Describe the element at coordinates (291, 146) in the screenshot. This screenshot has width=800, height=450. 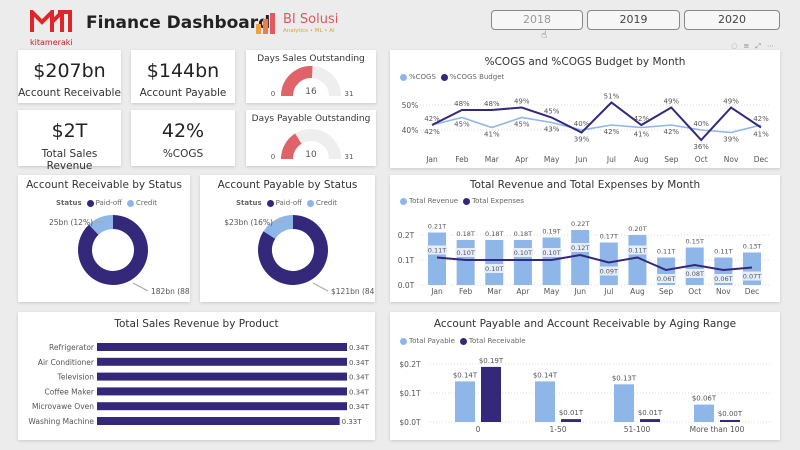
I see `gauge-fill` at that location.